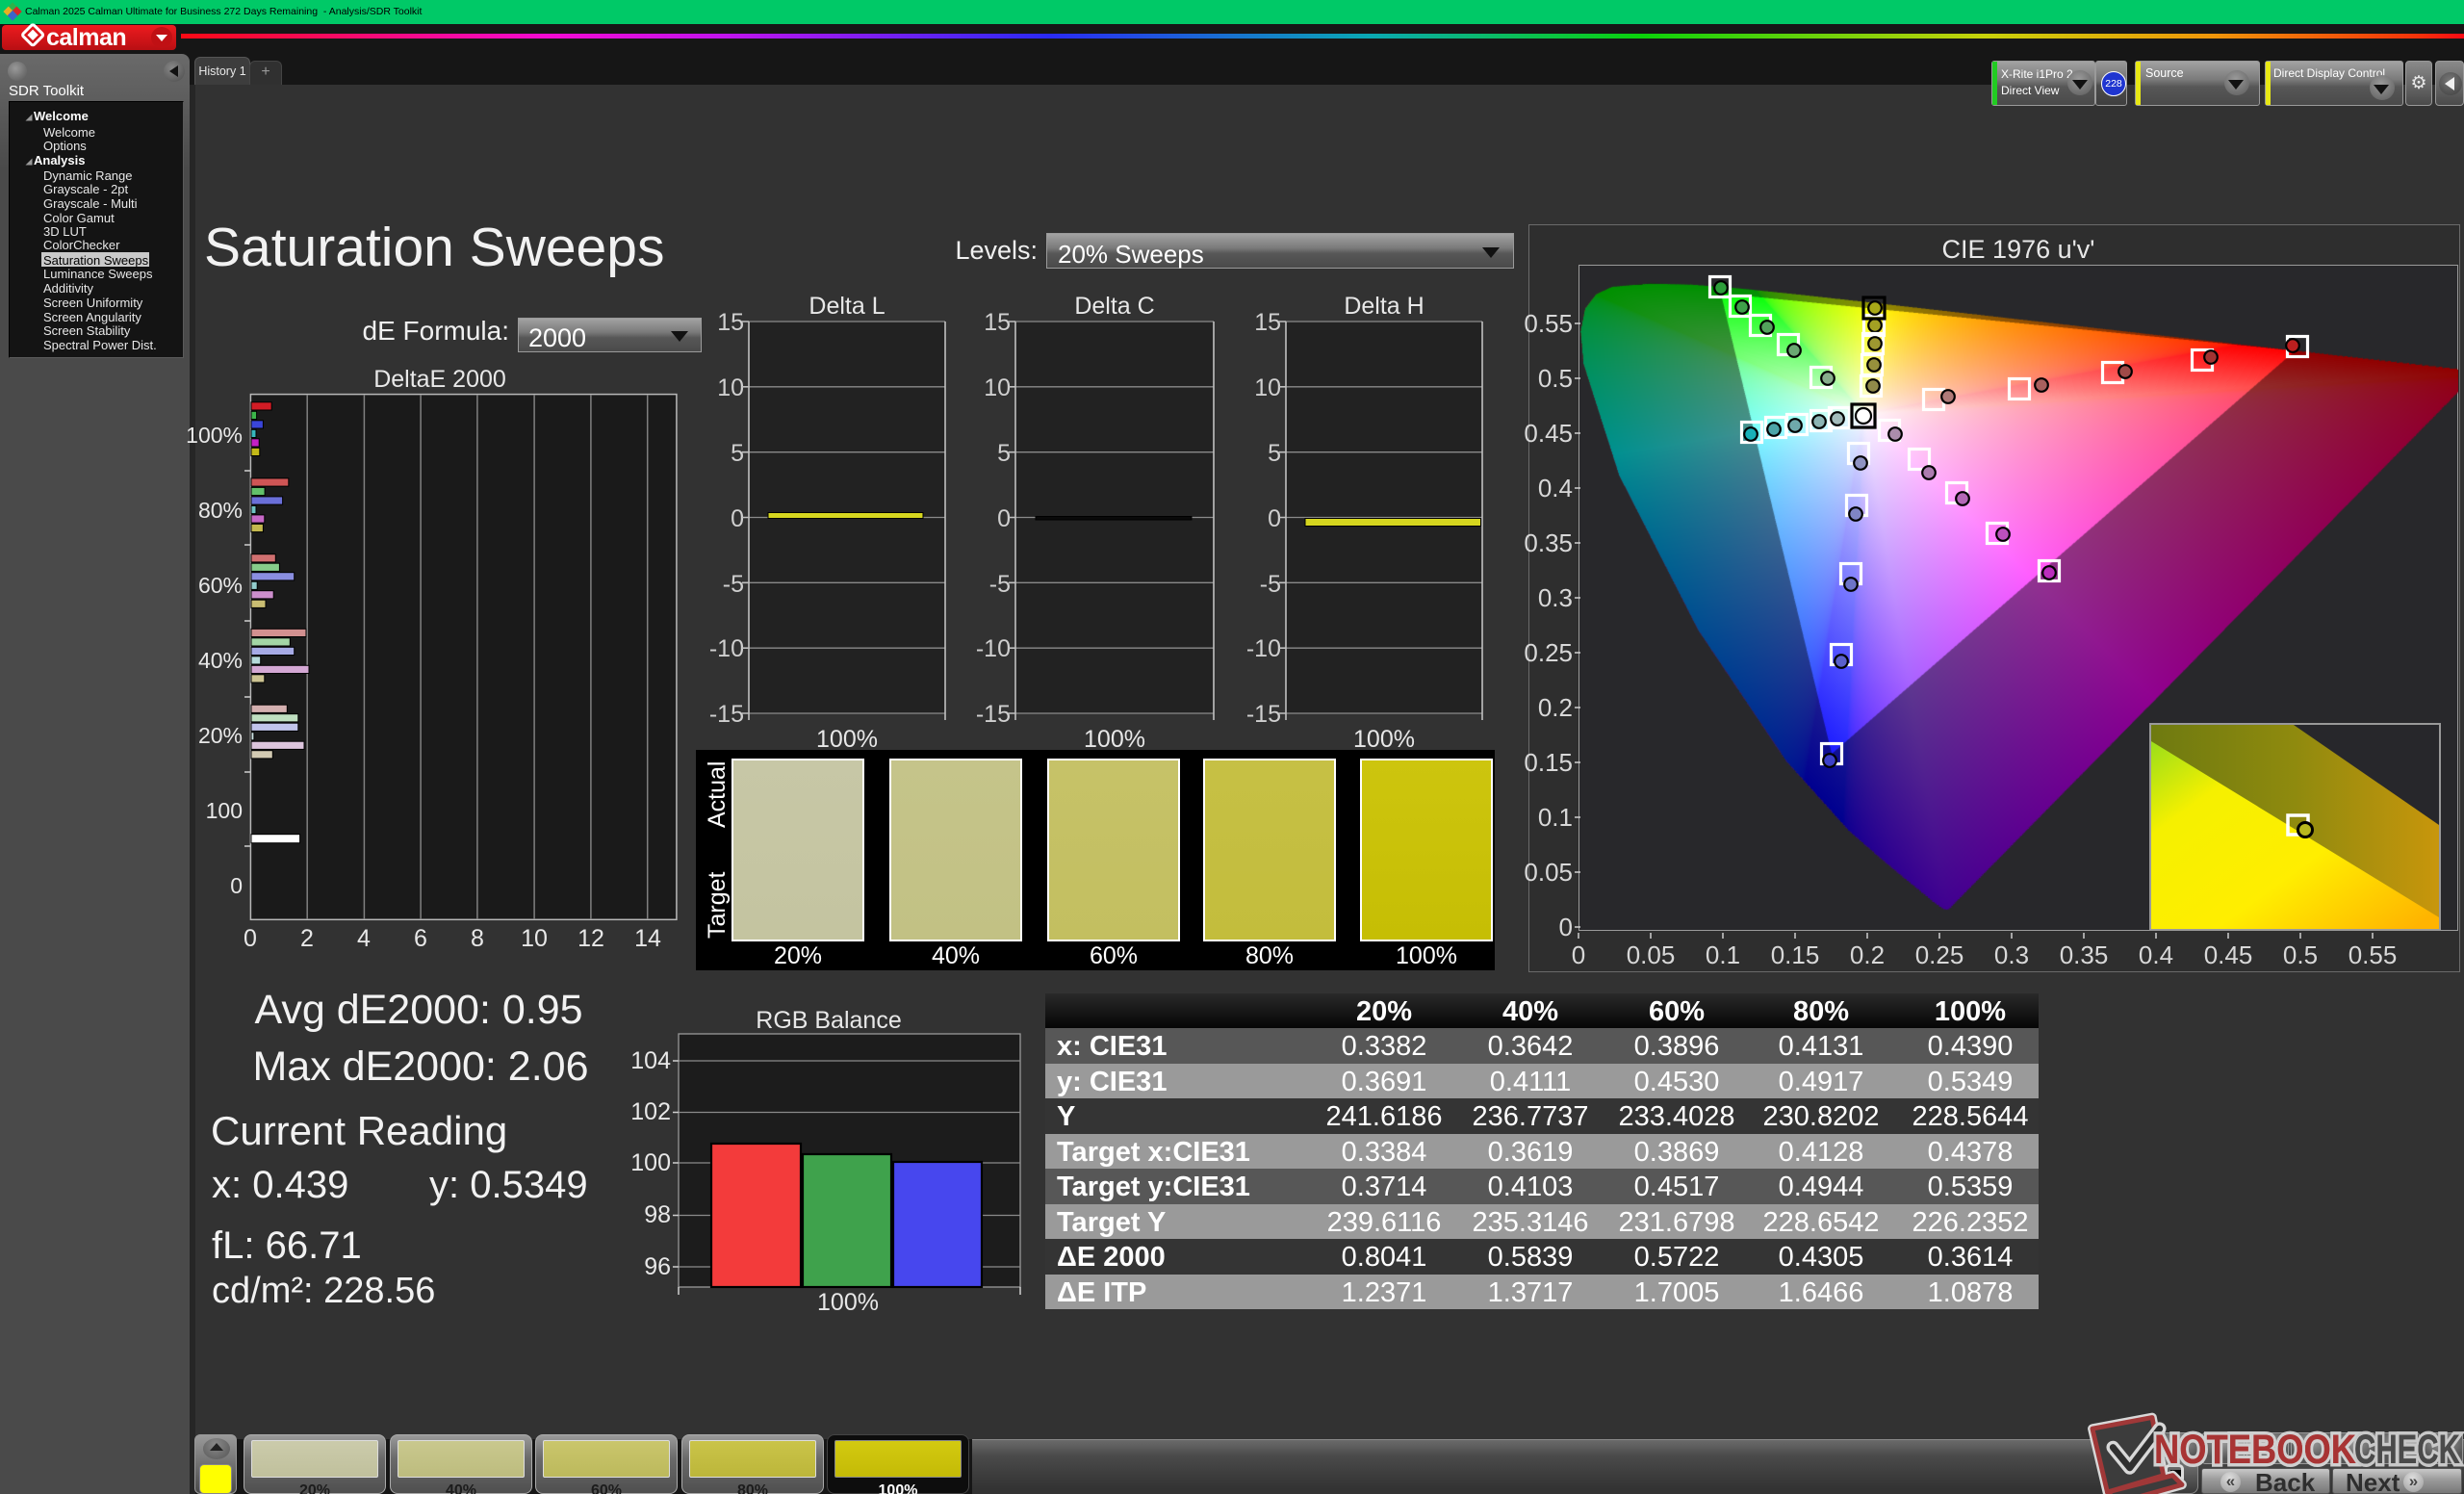 Image resolution: width=2464 pixels, height=1494 pixels. I want to click on svg-text: DeltaE 2000, so click(439, 379).